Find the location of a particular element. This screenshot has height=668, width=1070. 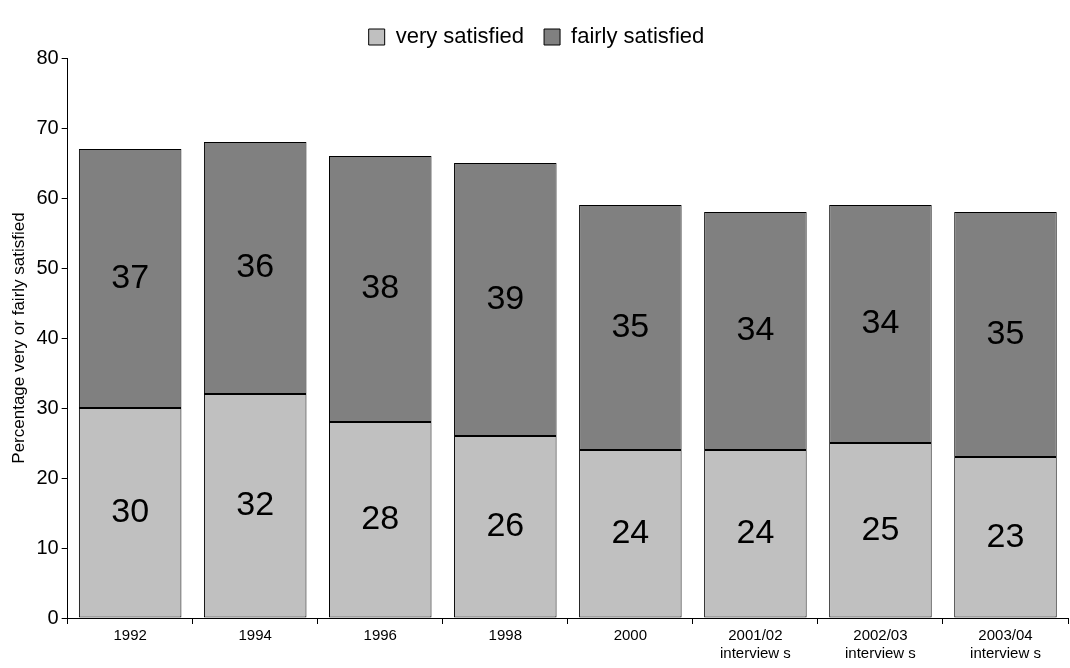

data-label: 36 is located at coordinates (255, 265).